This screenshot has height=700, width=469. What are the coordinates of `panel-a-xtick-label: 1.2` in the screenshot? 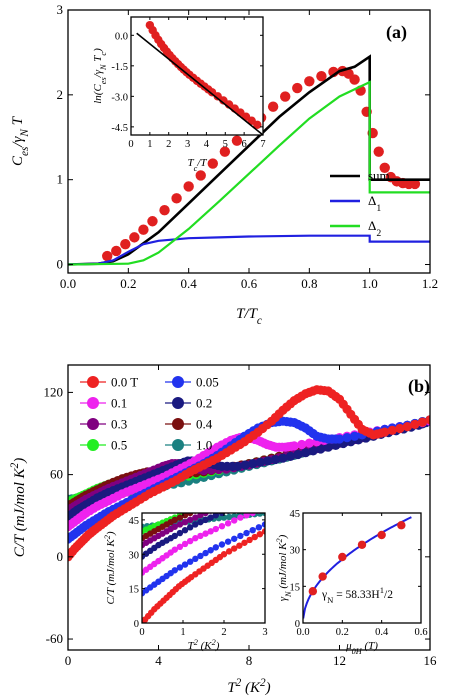 It's located at (430, 283).